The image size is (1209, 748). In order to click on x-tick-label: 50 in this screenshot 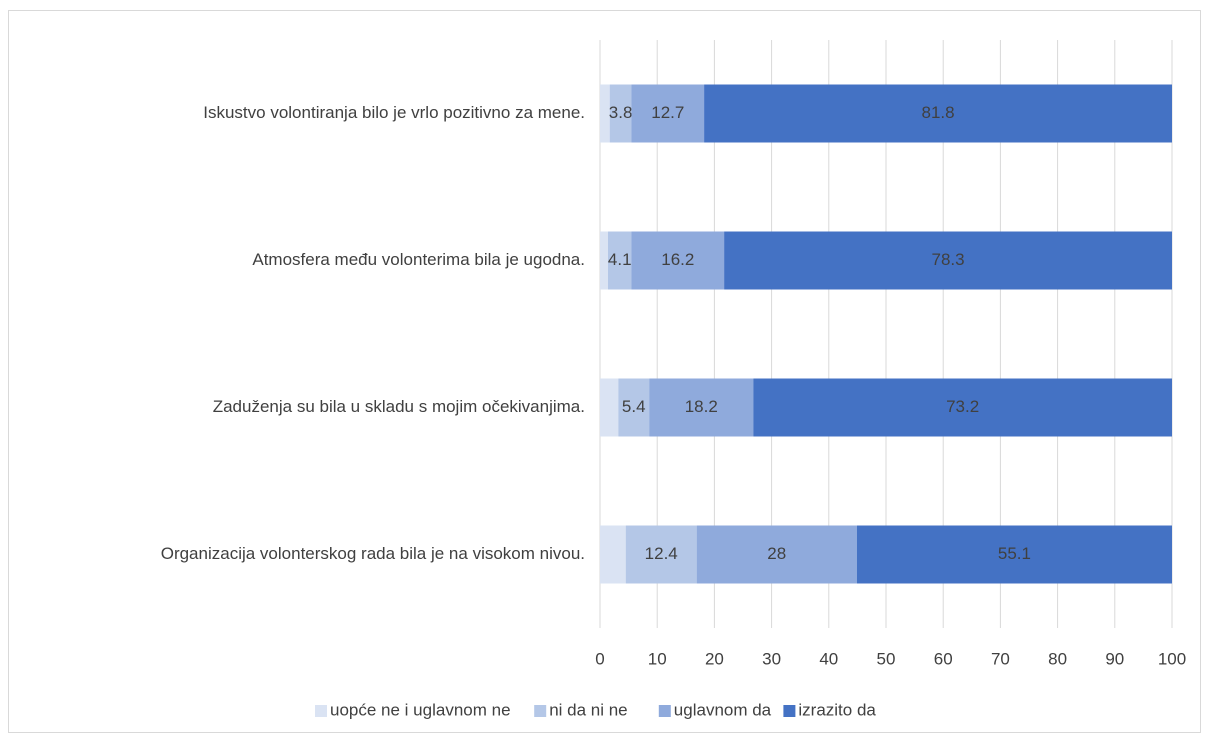, I will do `click(886, 658)`.